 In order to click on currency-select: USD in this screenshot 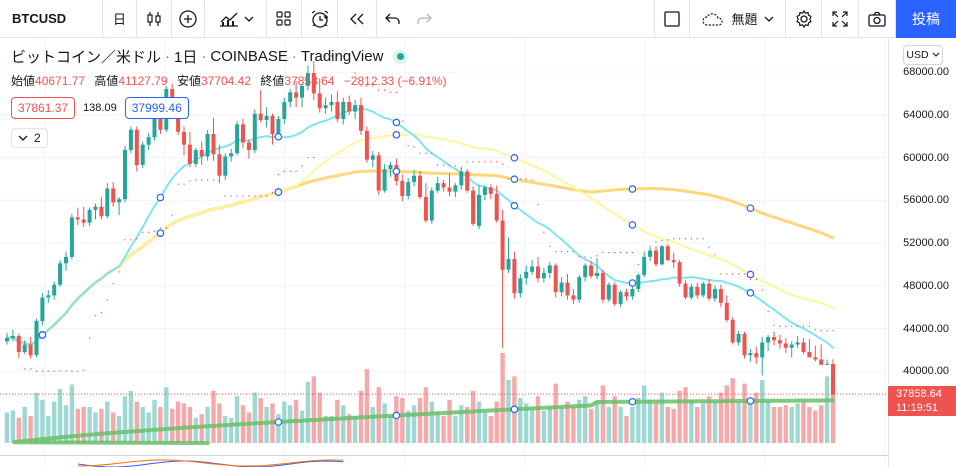, I will do `click(923, 55)`.